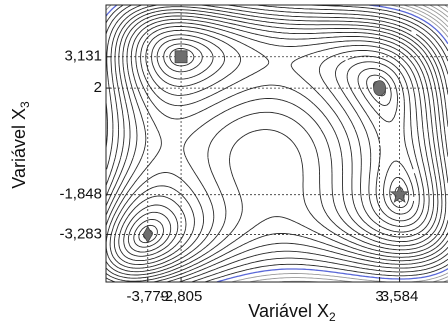 This screenshot has width=448, height=327. Describe the element at coordinates (83, 56) in the screenshot. I see `y-tick-label: 3,131` at that location.